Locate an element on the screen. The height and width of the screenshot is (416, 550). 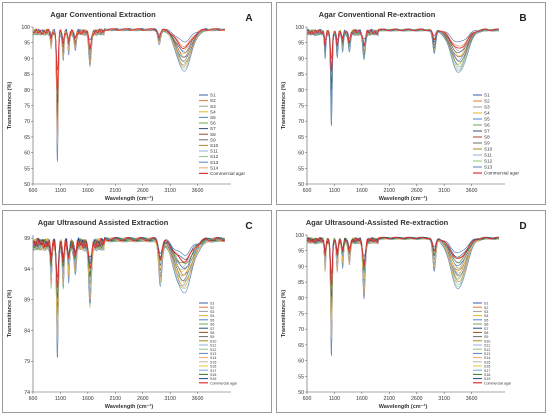
legend-entry: S15 is located at coordinates (487, 362).